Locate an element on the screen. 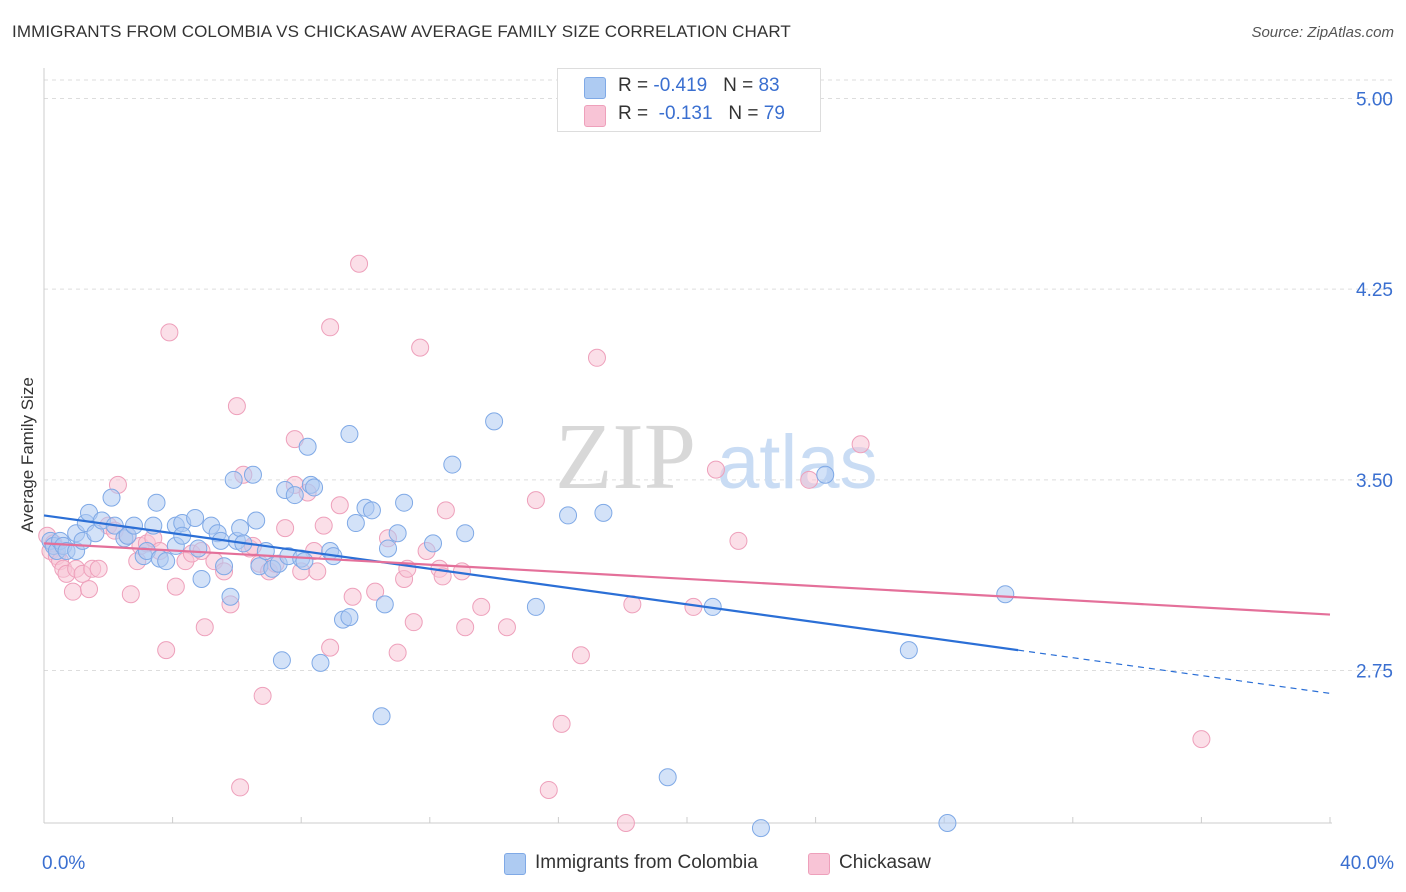 The image size is (1406, 892). y-tick-label: 2.75 is located at coordinates (1374, 671).